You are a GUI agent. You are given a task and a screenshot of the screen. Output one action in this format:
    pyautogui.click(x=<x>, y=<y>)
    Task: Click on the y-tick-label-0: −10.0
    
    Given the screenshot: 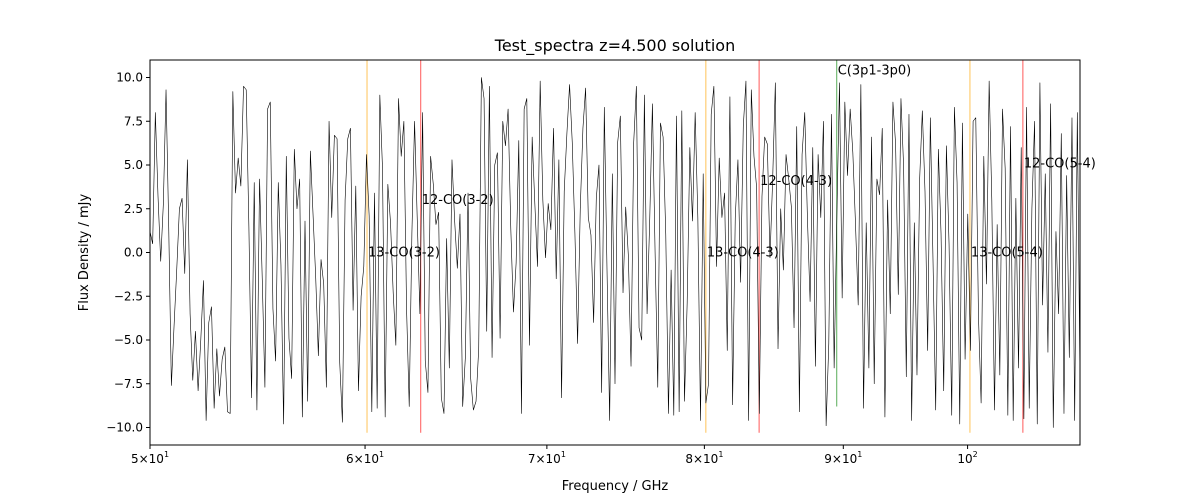 What is the action you would take?
    pyautogui.click(x=124, y=428)
    